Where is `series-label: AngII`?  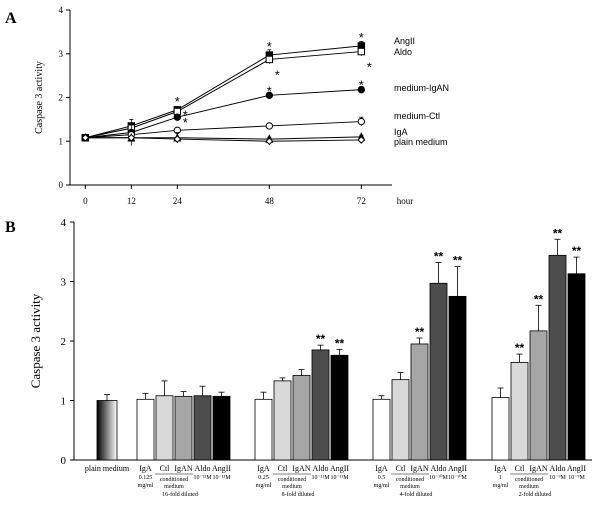 series-label: AngII is located at coordinates (404, 41).